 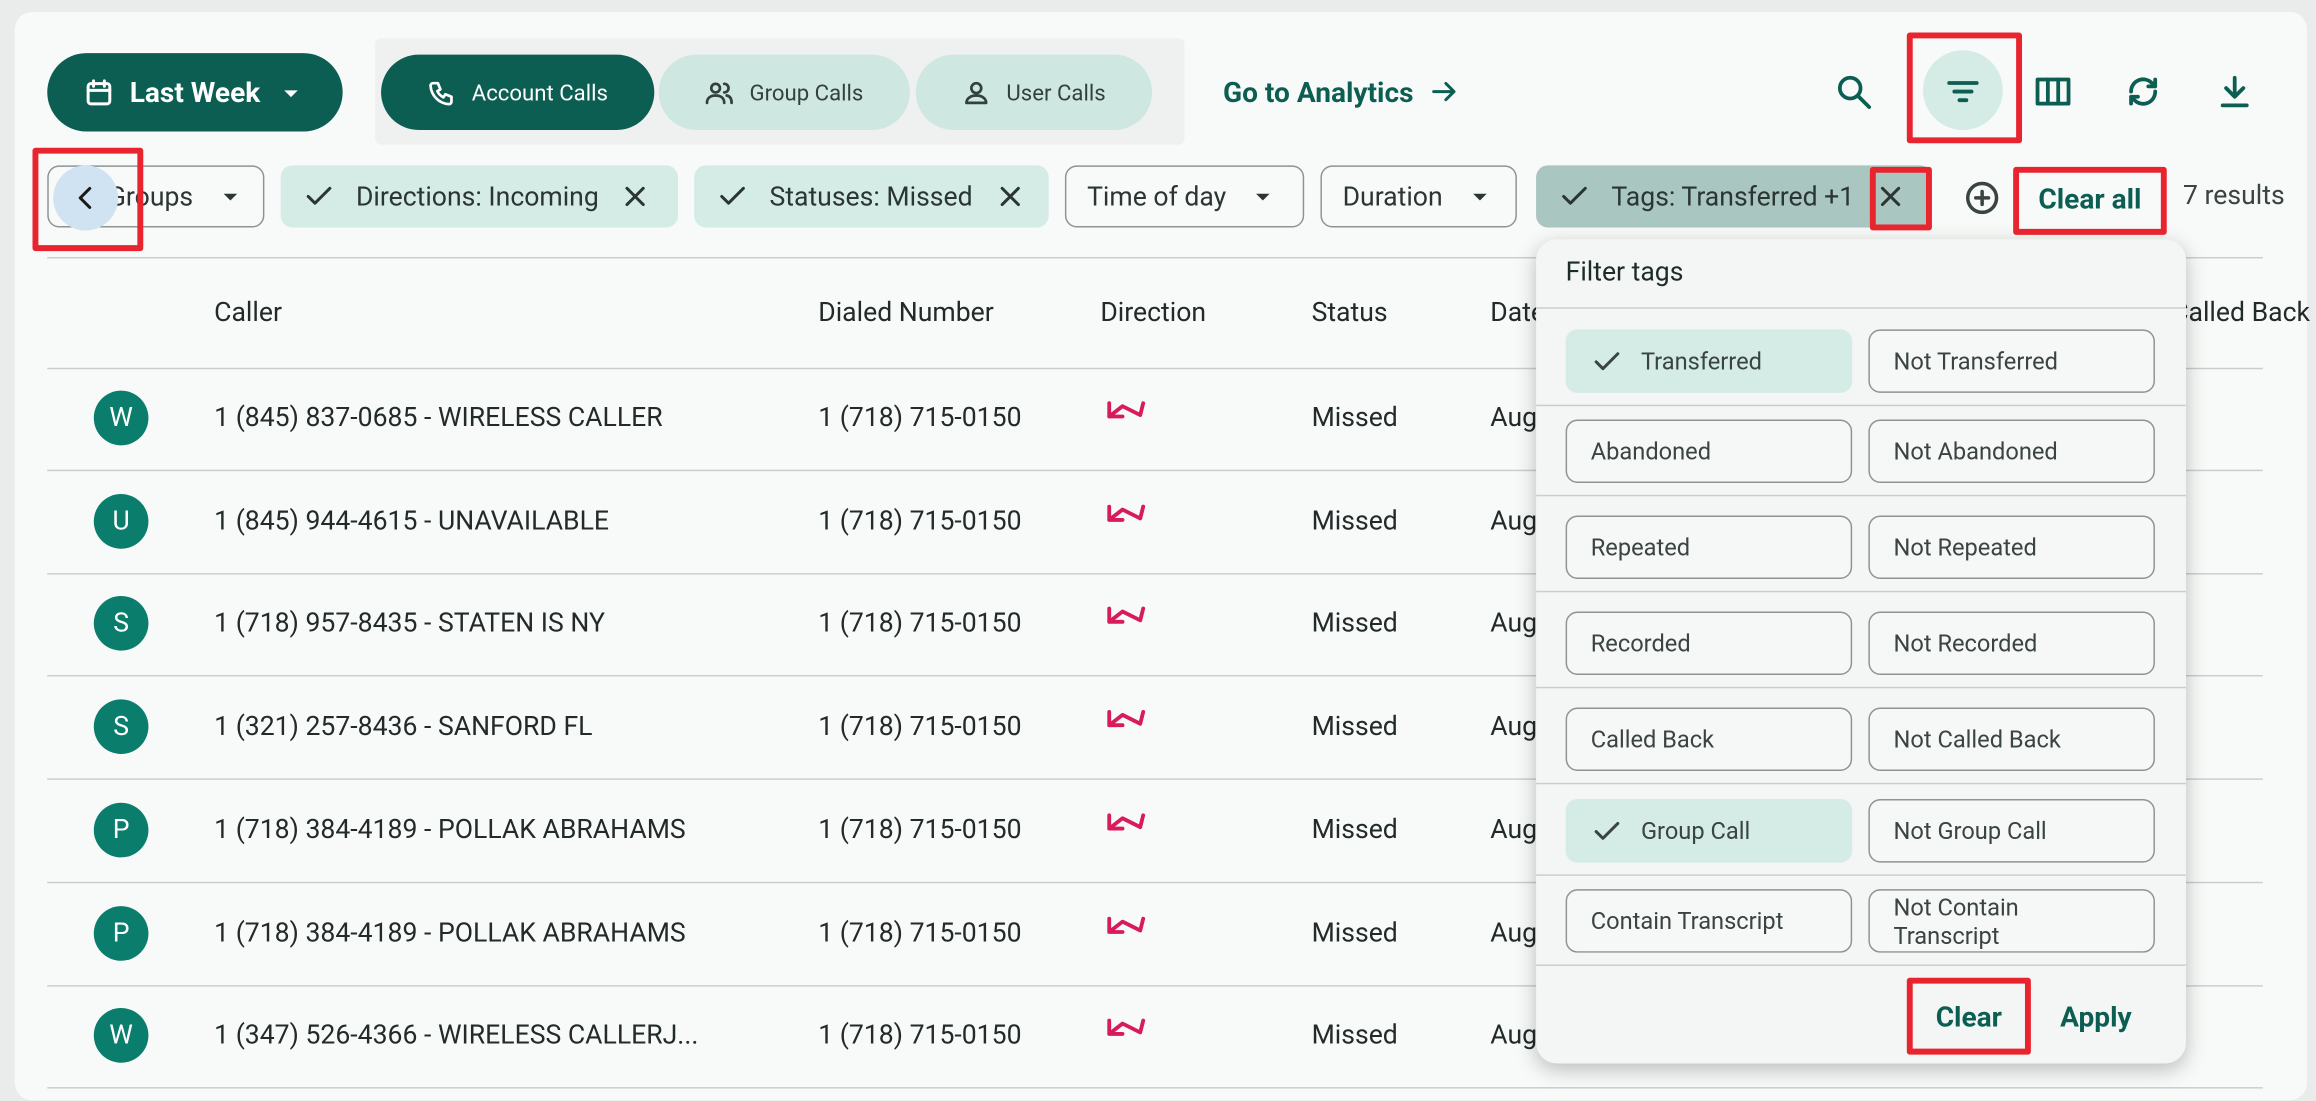 What do you see at coordinates (2011, 739) in the screenshot?
I see `tag-option: Not Called Back` at bounding box center [2011, 739].